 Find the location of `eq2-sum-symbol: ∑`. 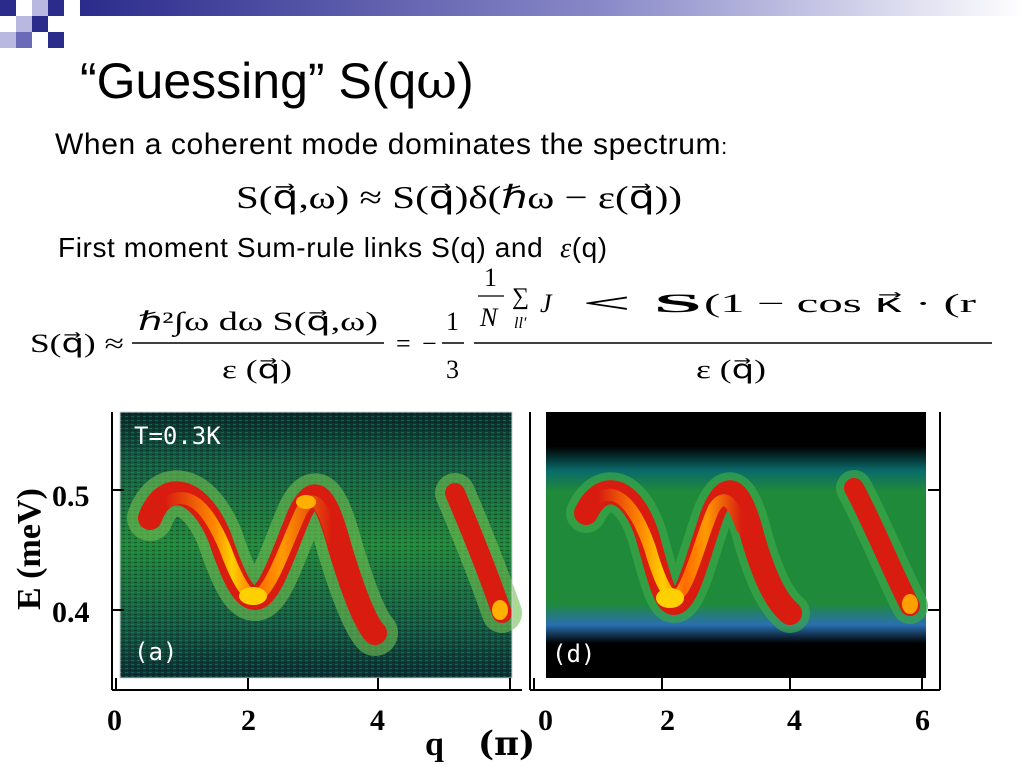

eq2-sum-symbol: ∑ is located at coordinates (520, 297).